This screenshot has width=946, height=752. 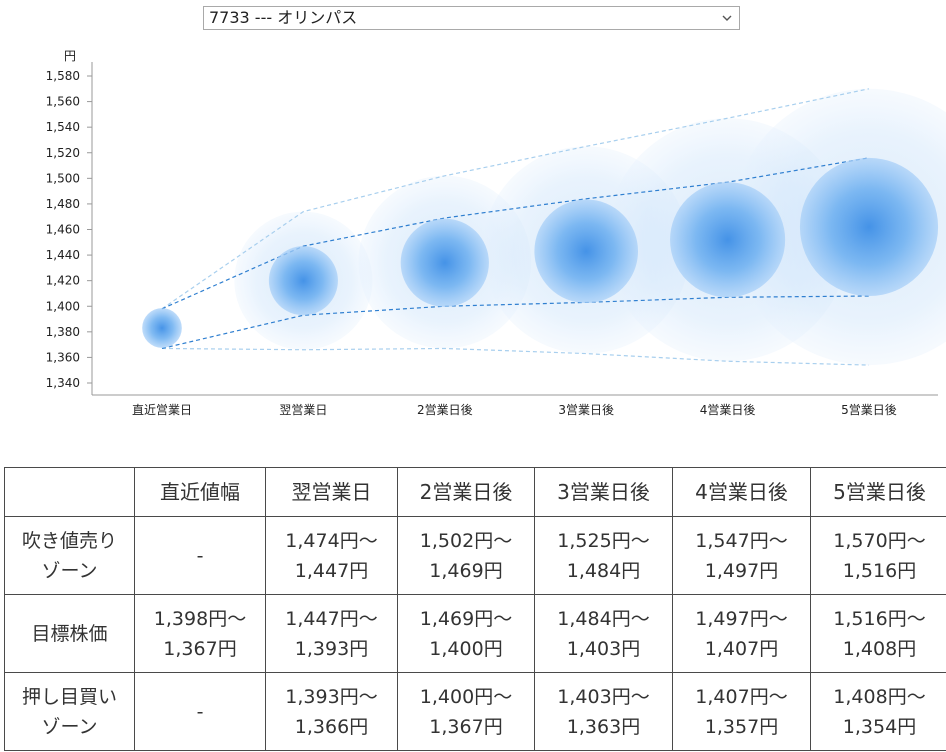 What do you see at coordinates (878, 555) in the screenshot?
I see `price-cell: 1,570円～ 1,516円` at bounding box center [878, 555].